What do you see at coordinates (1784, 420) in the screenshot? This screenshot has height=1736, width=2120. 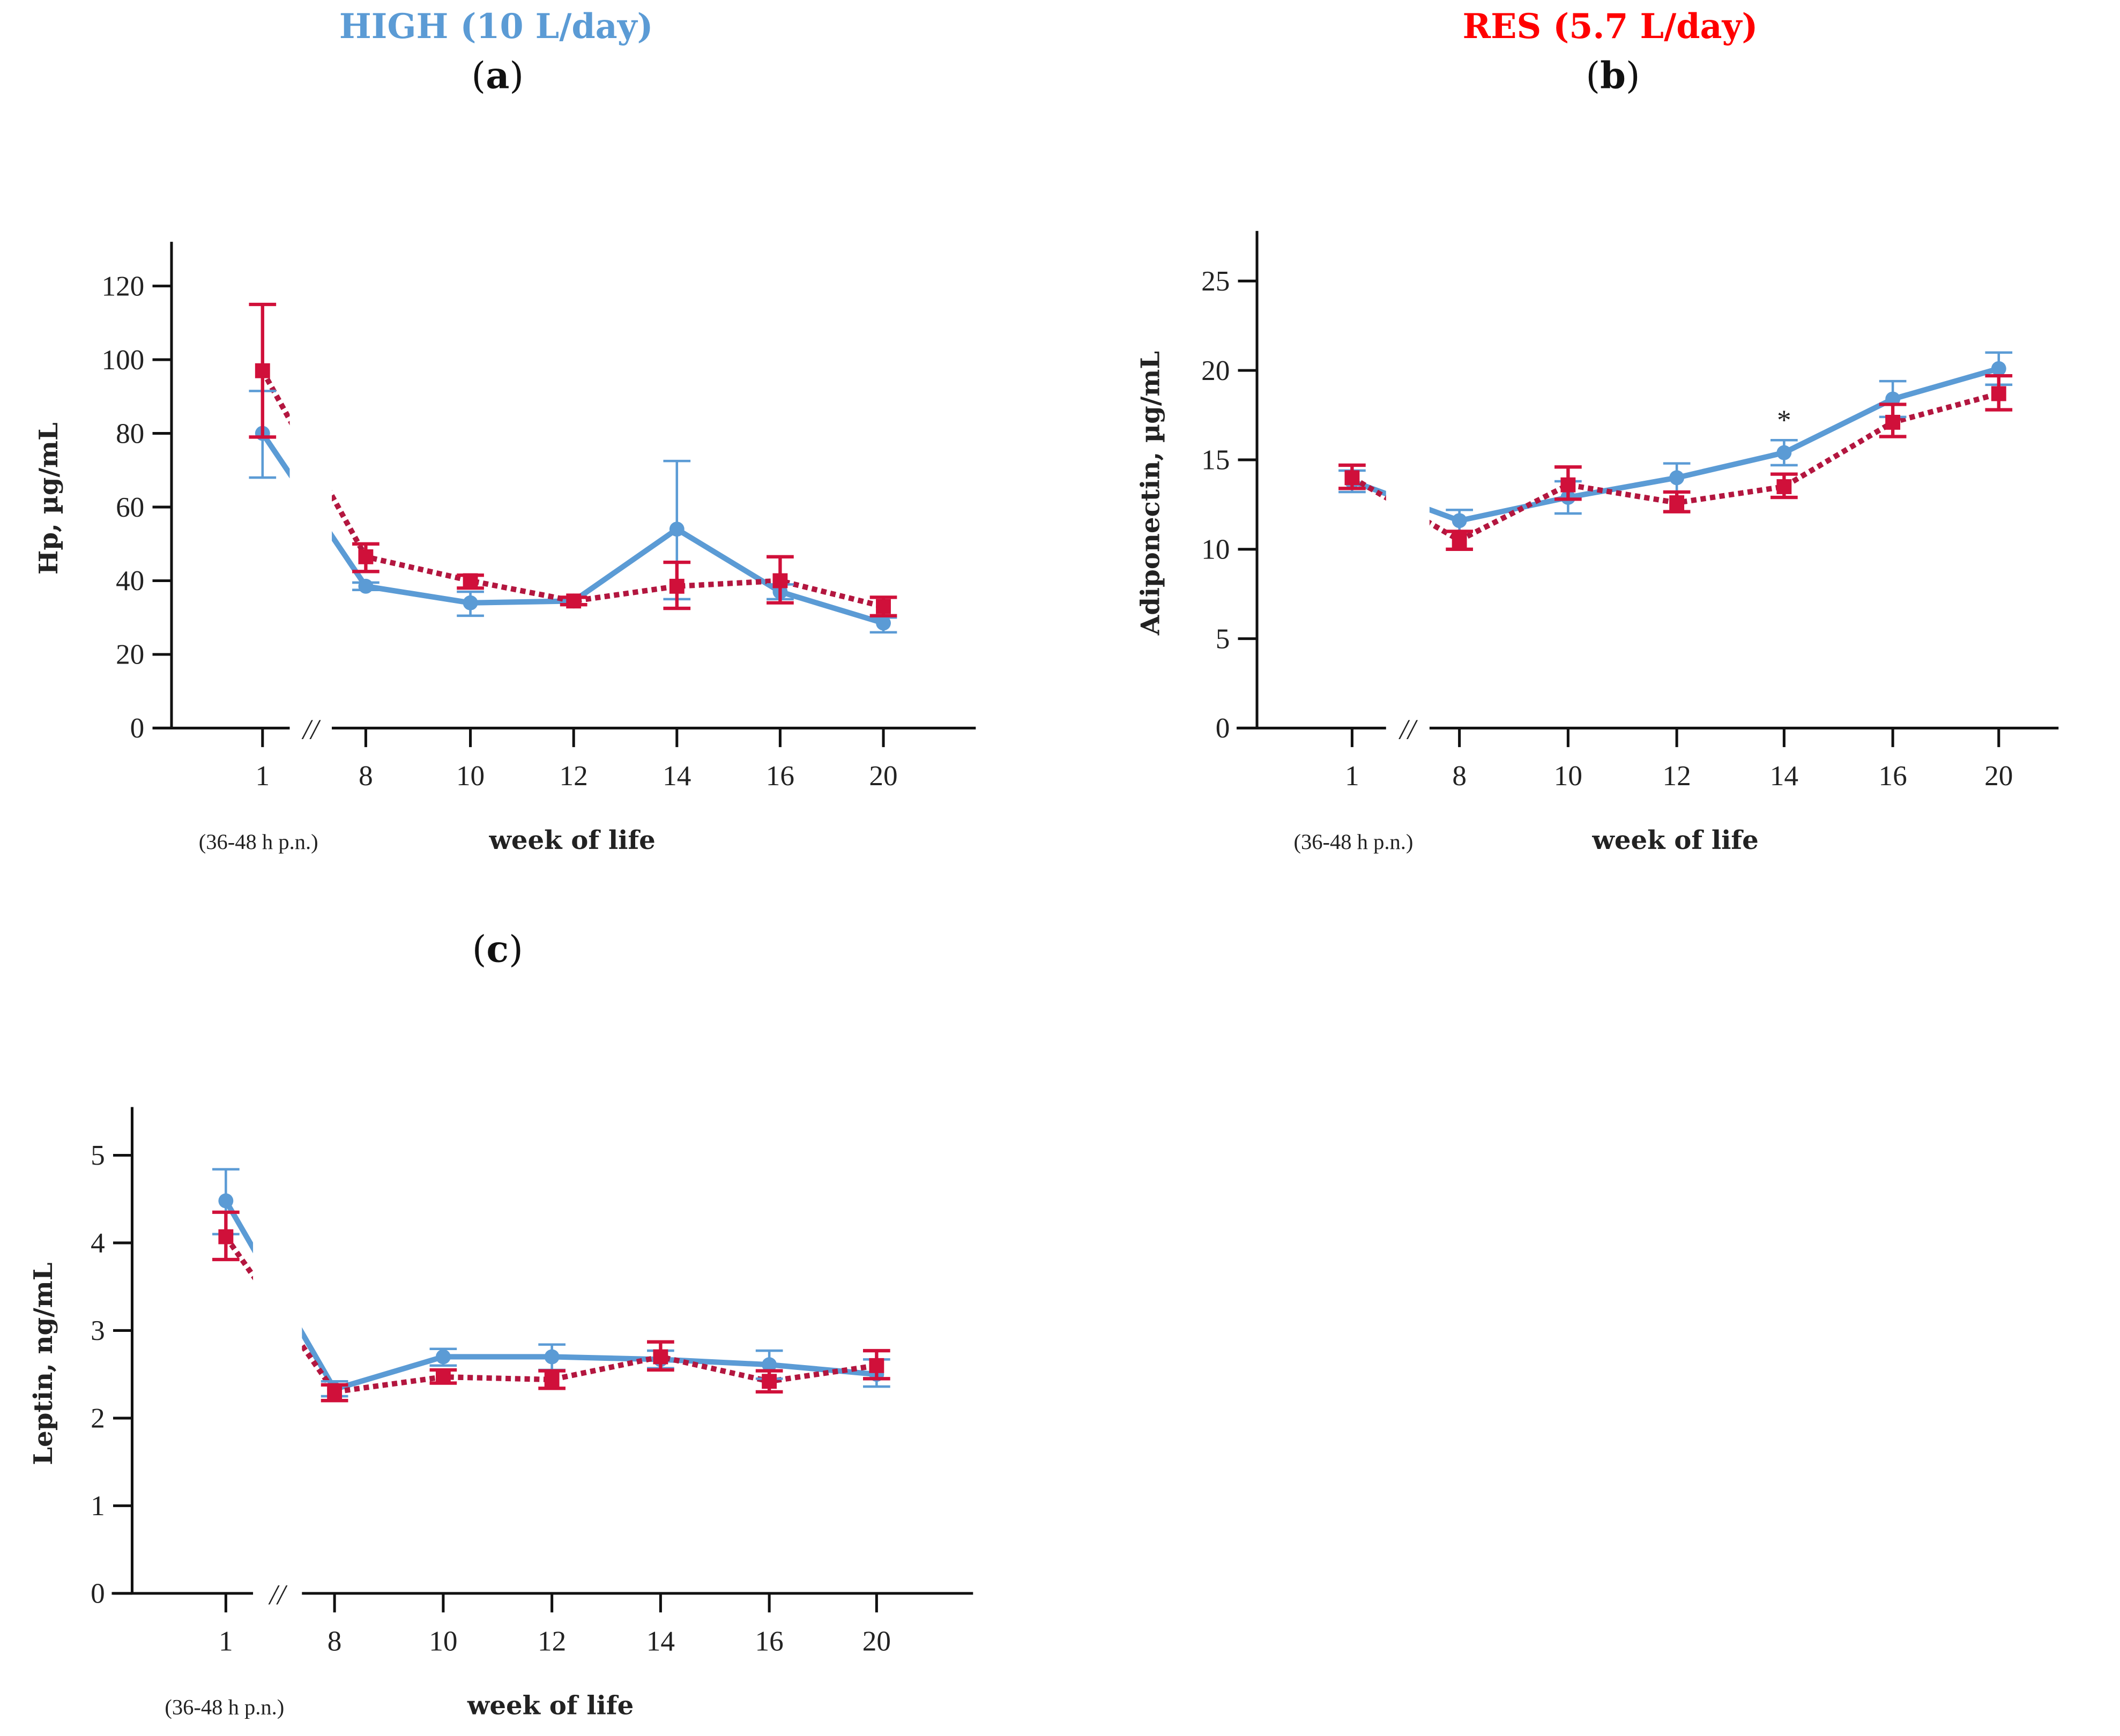 I see `significance-annotation: *` at bounding box center [1784, 420].